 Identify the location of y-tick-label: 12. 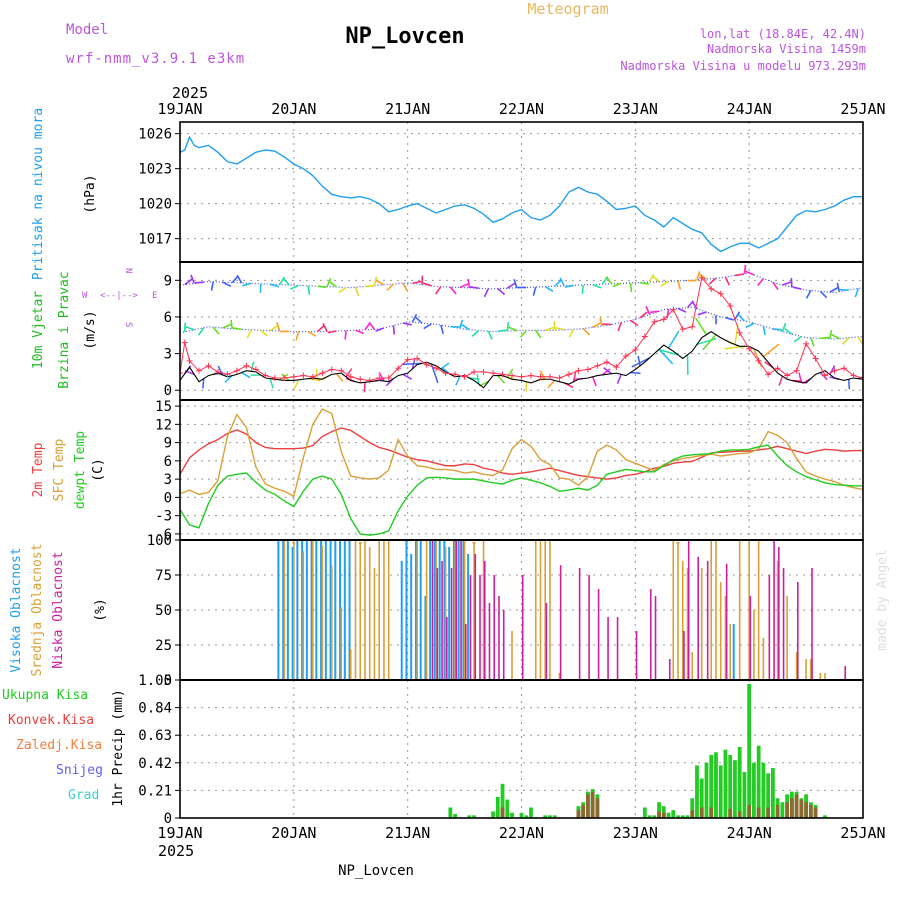
(163, 425).